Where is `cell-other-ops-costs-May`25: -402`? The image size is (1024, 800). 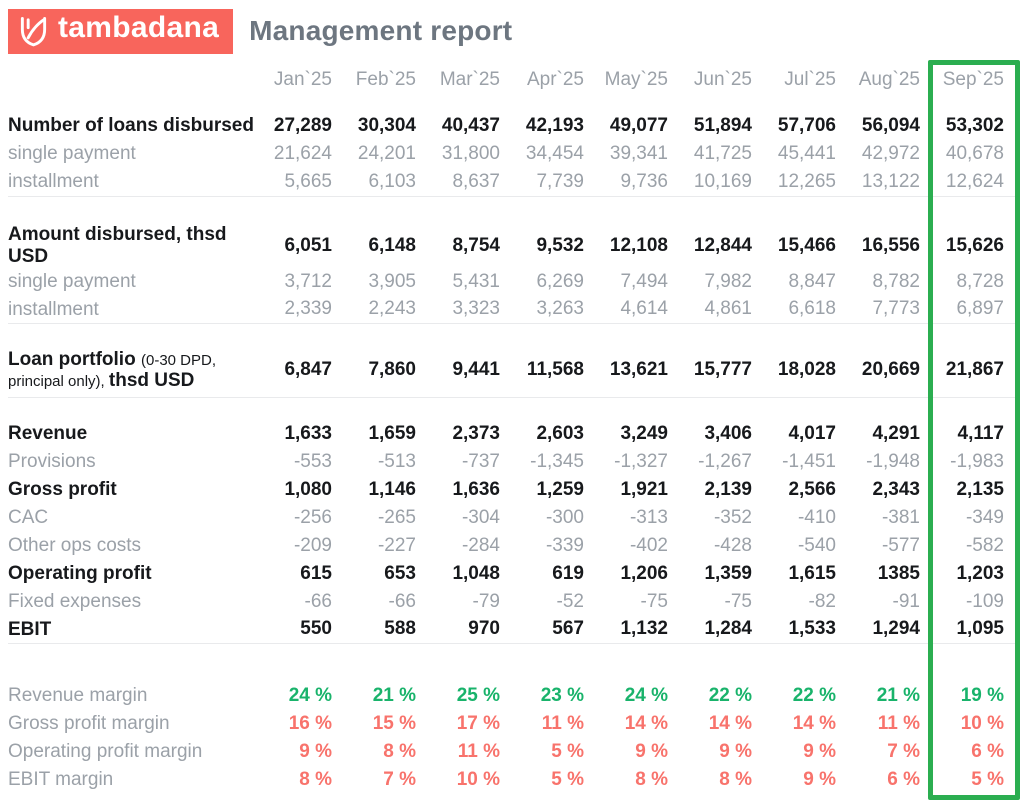
cell-other-ops-costs-May`25: -402 is located at coordinates (648, 545).